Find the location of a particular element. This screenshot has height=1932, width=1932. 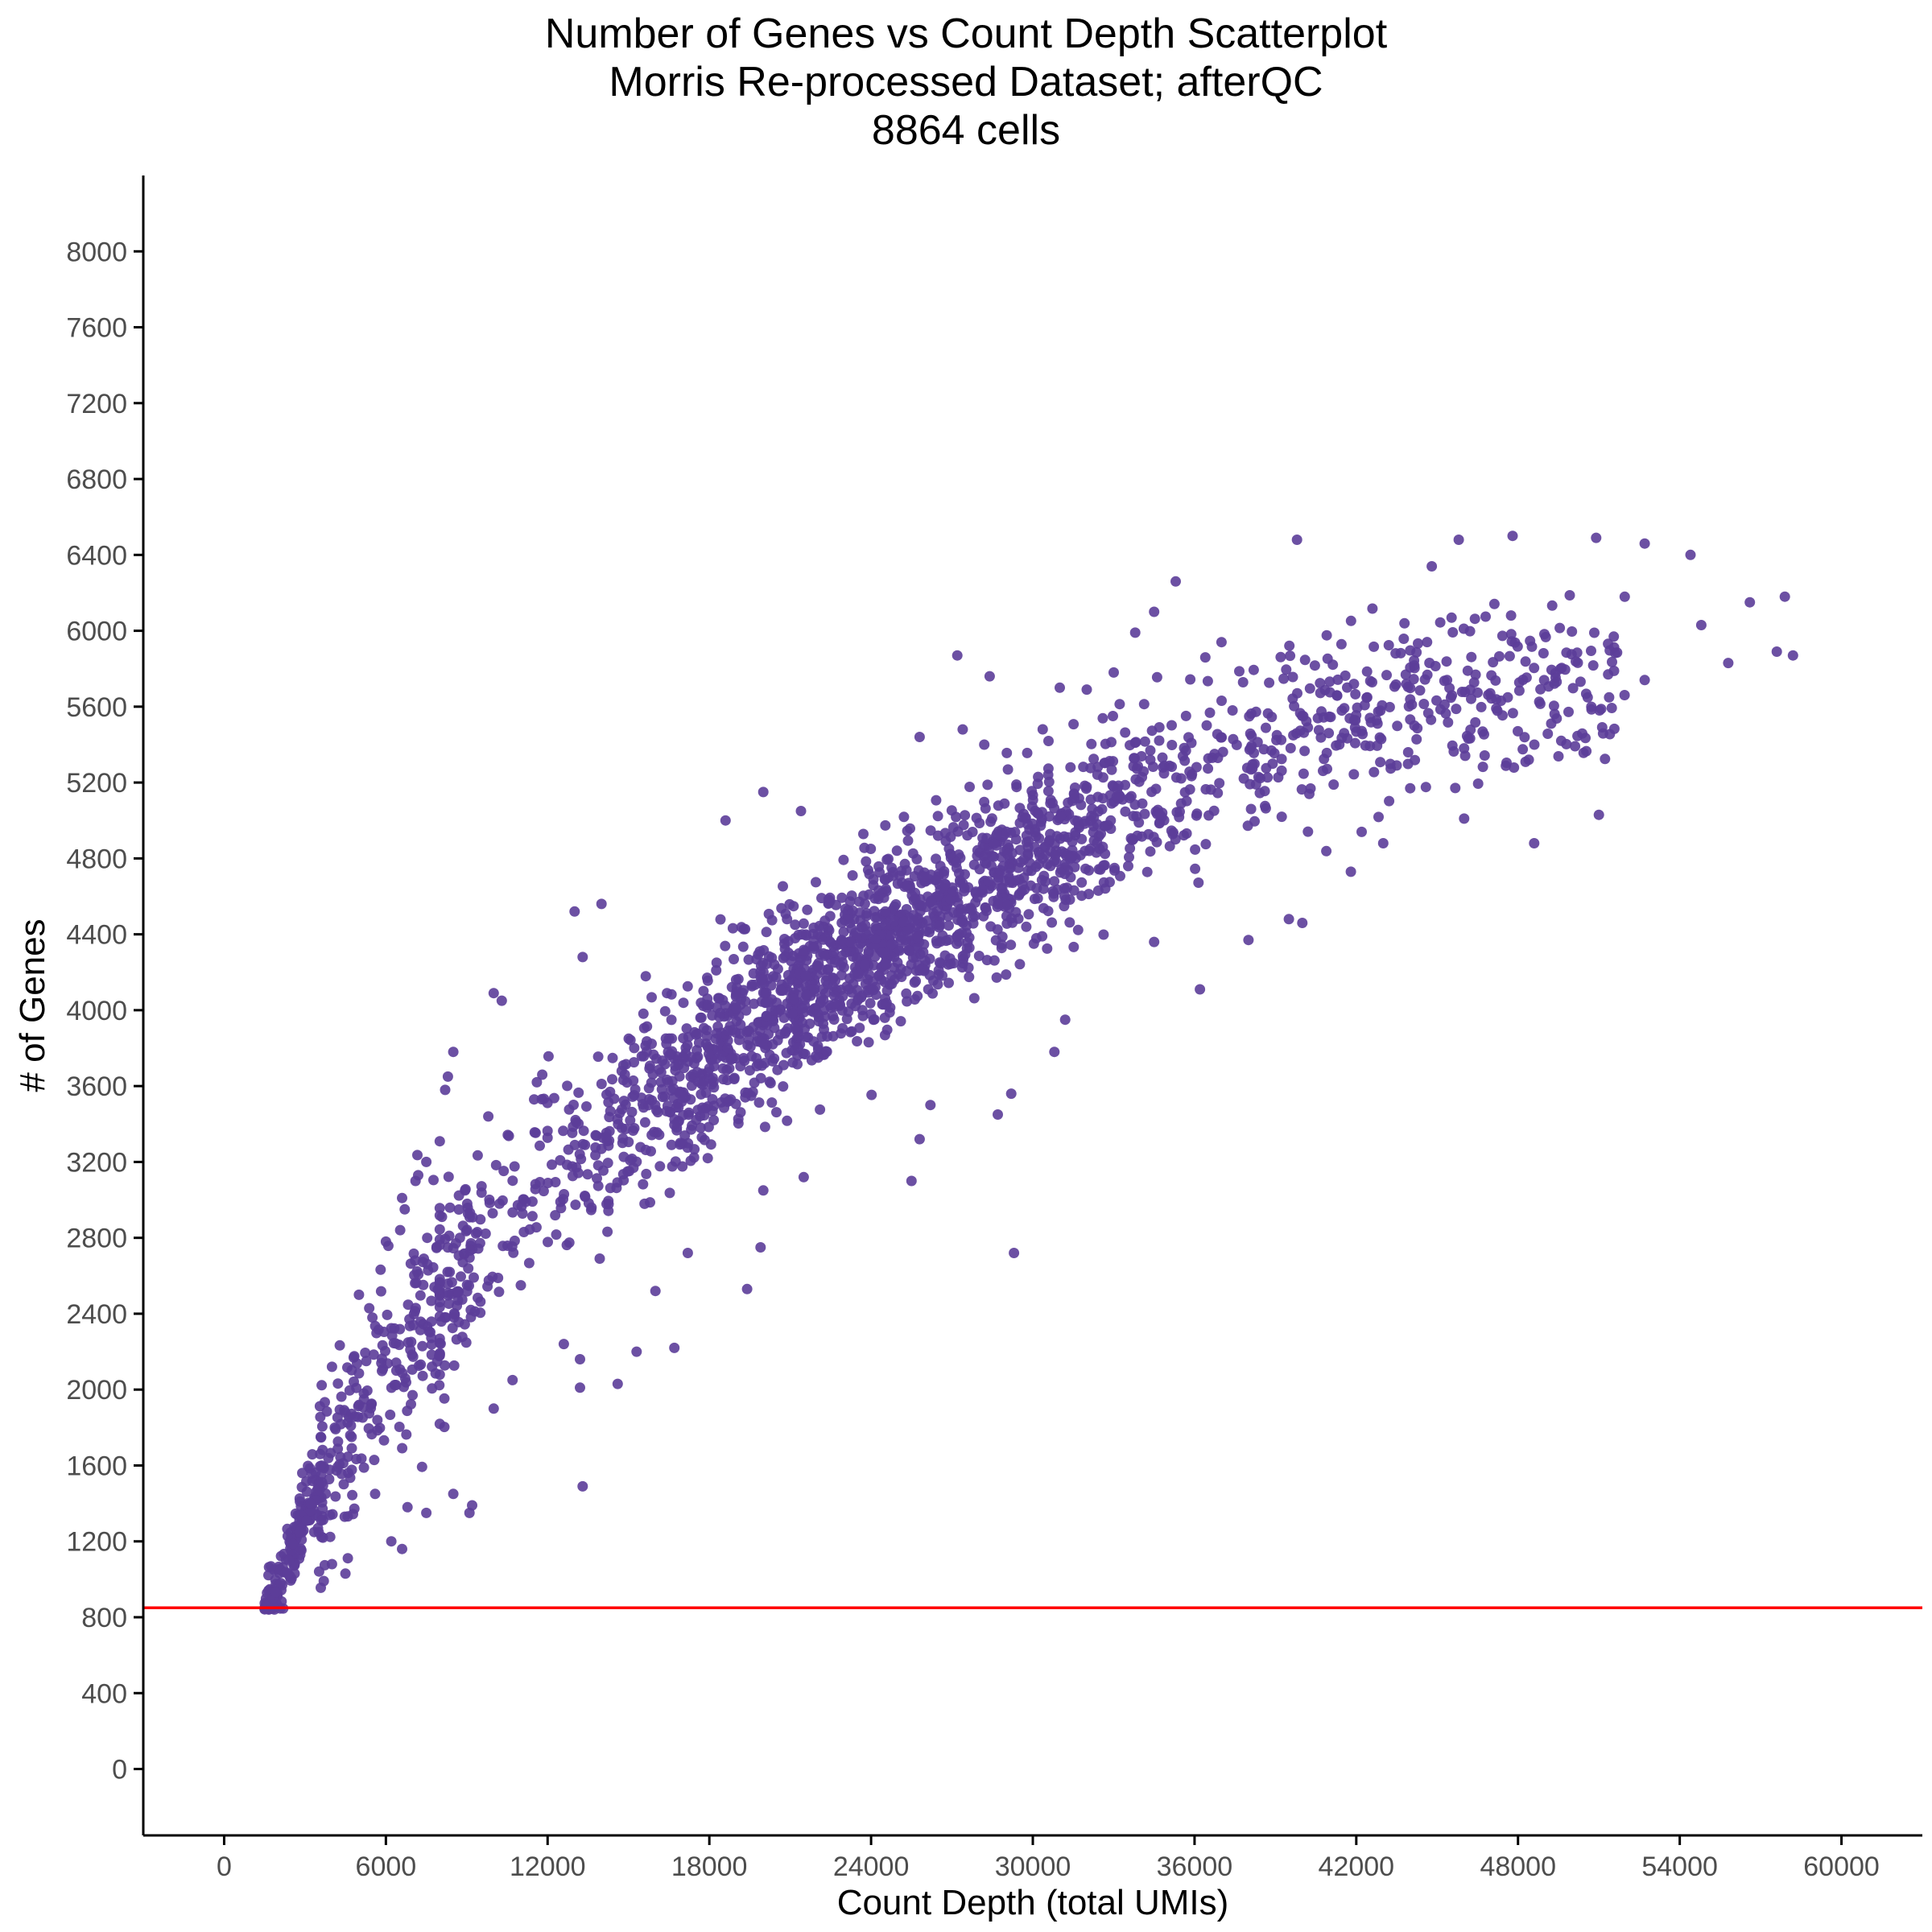

x-tick-label: 12000 is located at coordinates (548, 1867).